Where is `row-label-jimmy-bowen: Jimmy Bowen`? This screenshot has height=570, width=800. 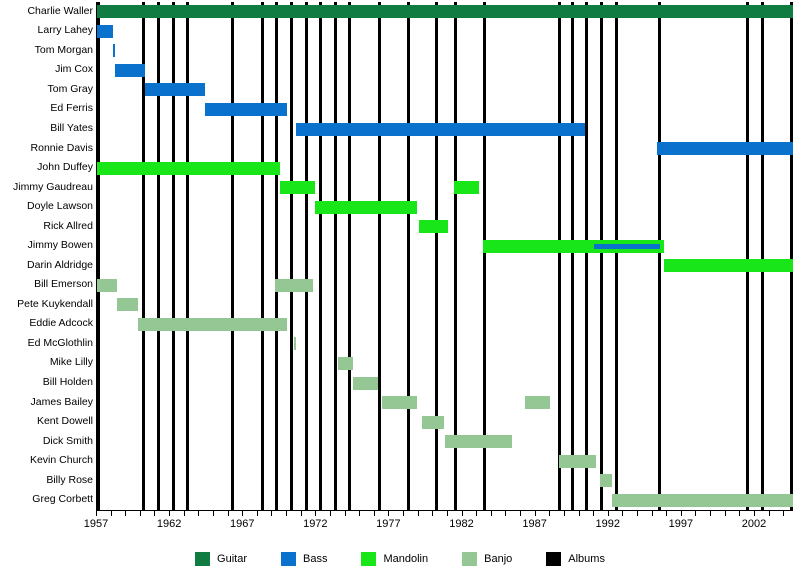 row-label-jimmy-bowen: Jimmy Bowen is located at coordinates (60, 245).